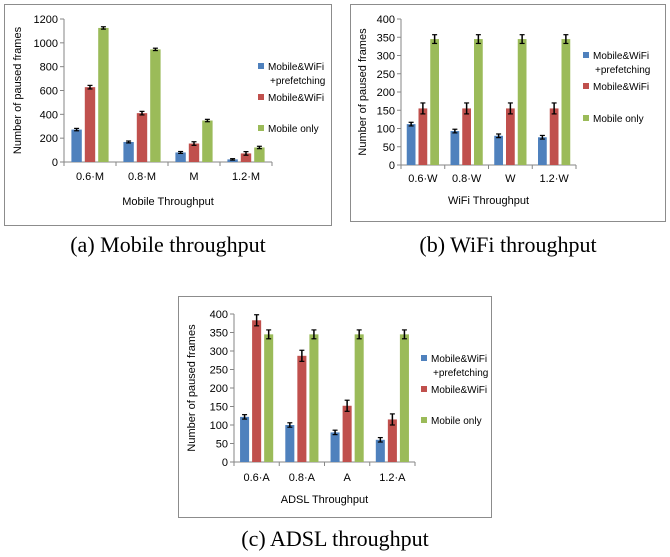 The width and height of the screenshot is (670, 557). Describe the element at coordinates (324, 500) in the screenshot. I see `x-axis-label: ADSL Throughput` at that location.